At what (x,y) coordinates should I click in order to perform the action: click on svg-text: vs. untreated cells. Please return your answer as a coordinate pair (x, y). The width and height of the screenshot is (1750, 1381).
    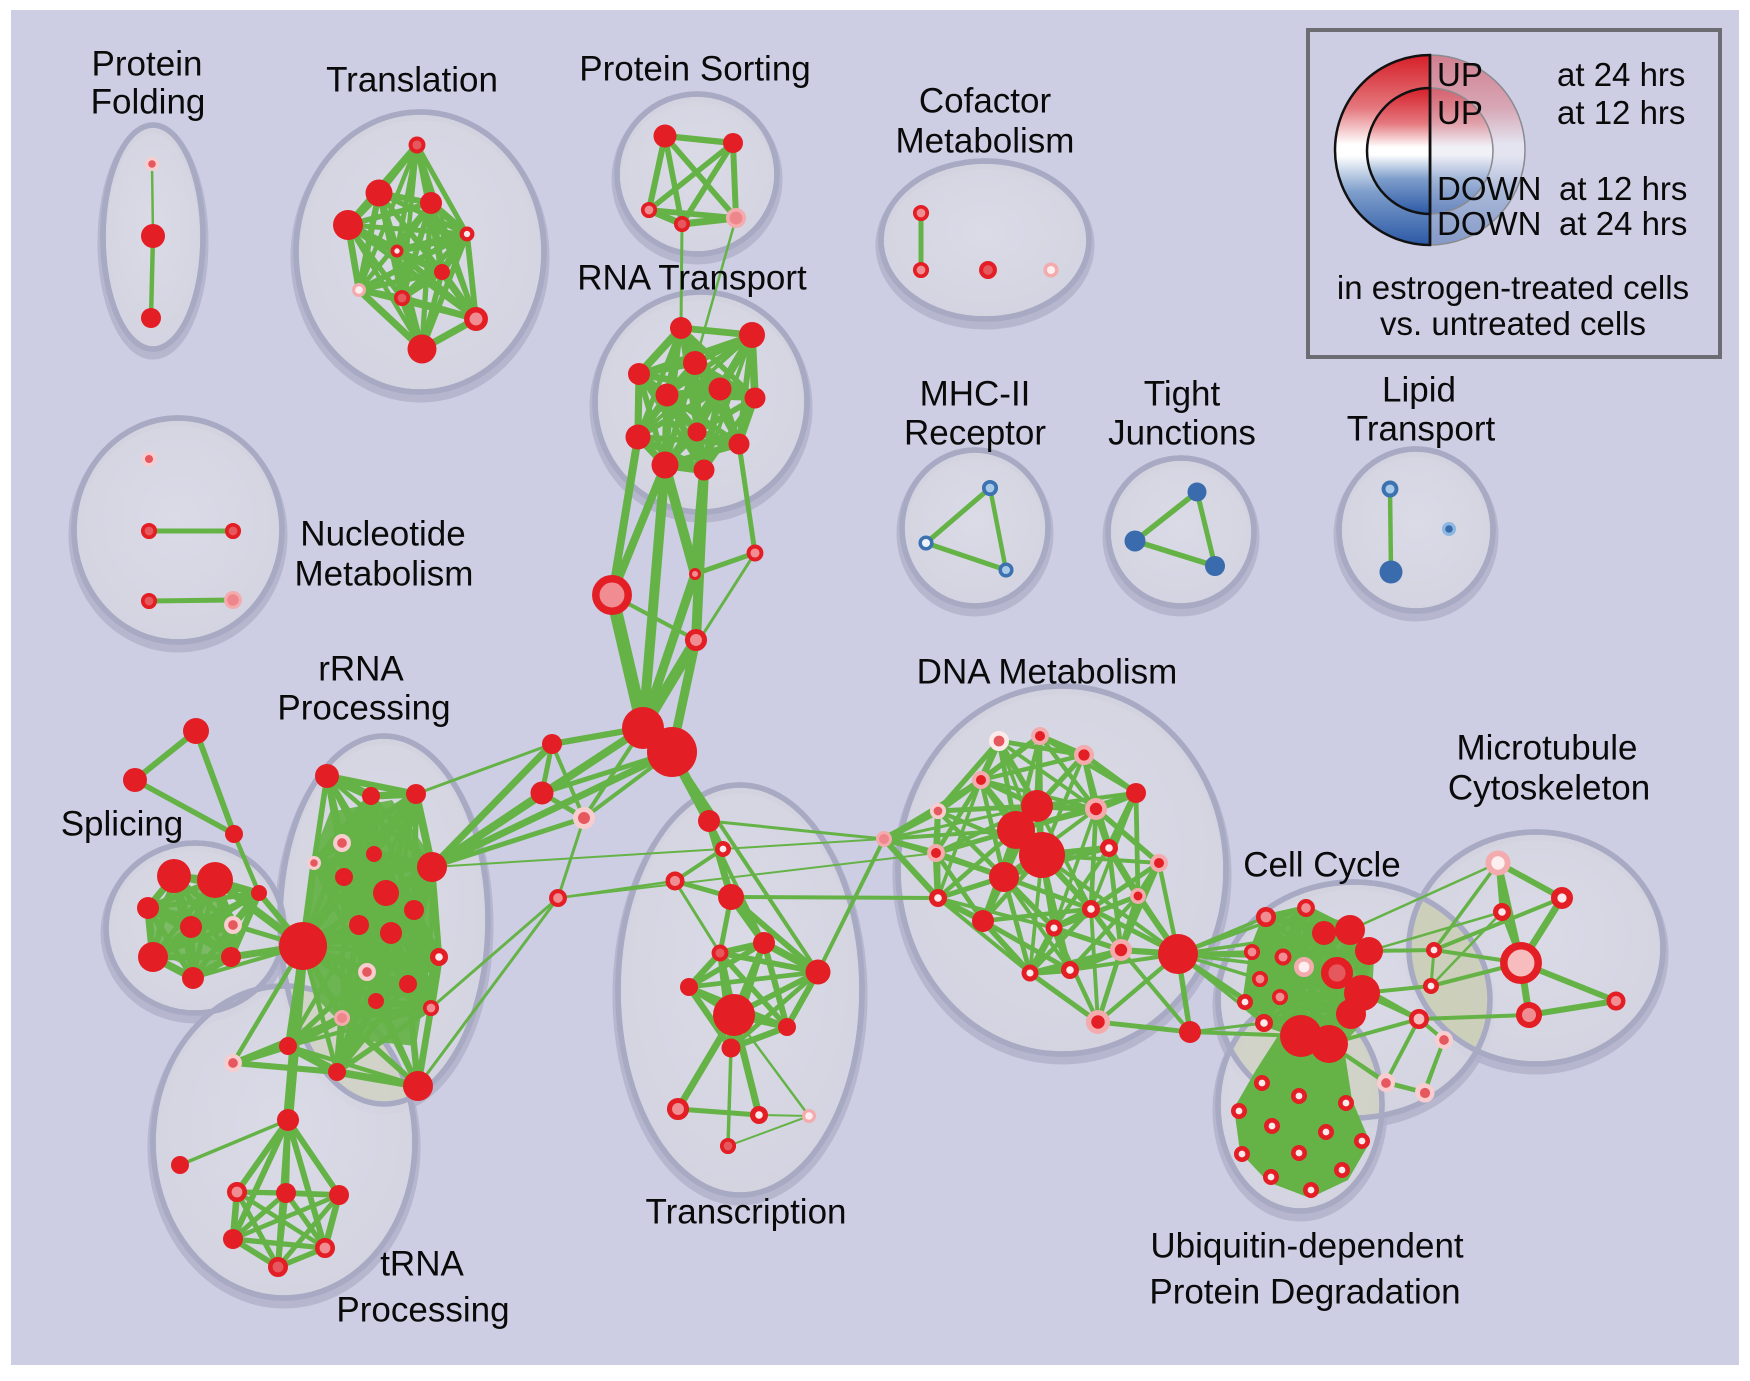
    Looking at the image, I should click on (1513, 323).